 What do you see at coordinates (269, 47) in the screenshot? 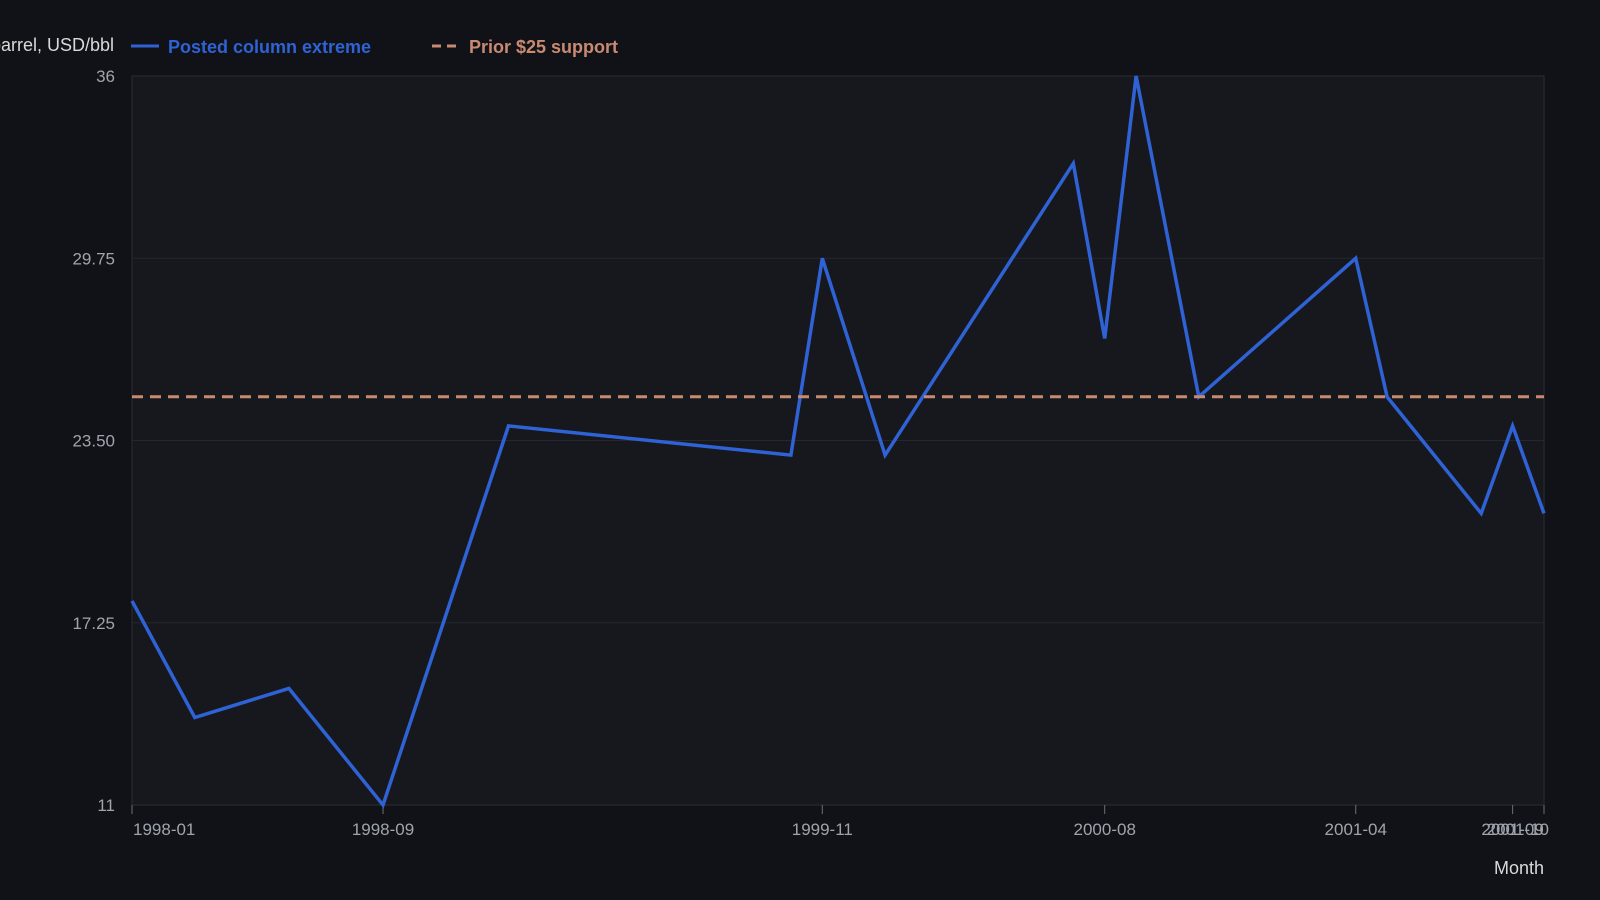
I see `legend-label-series-0: Posted column extreme` at bounding box center [269, 47].